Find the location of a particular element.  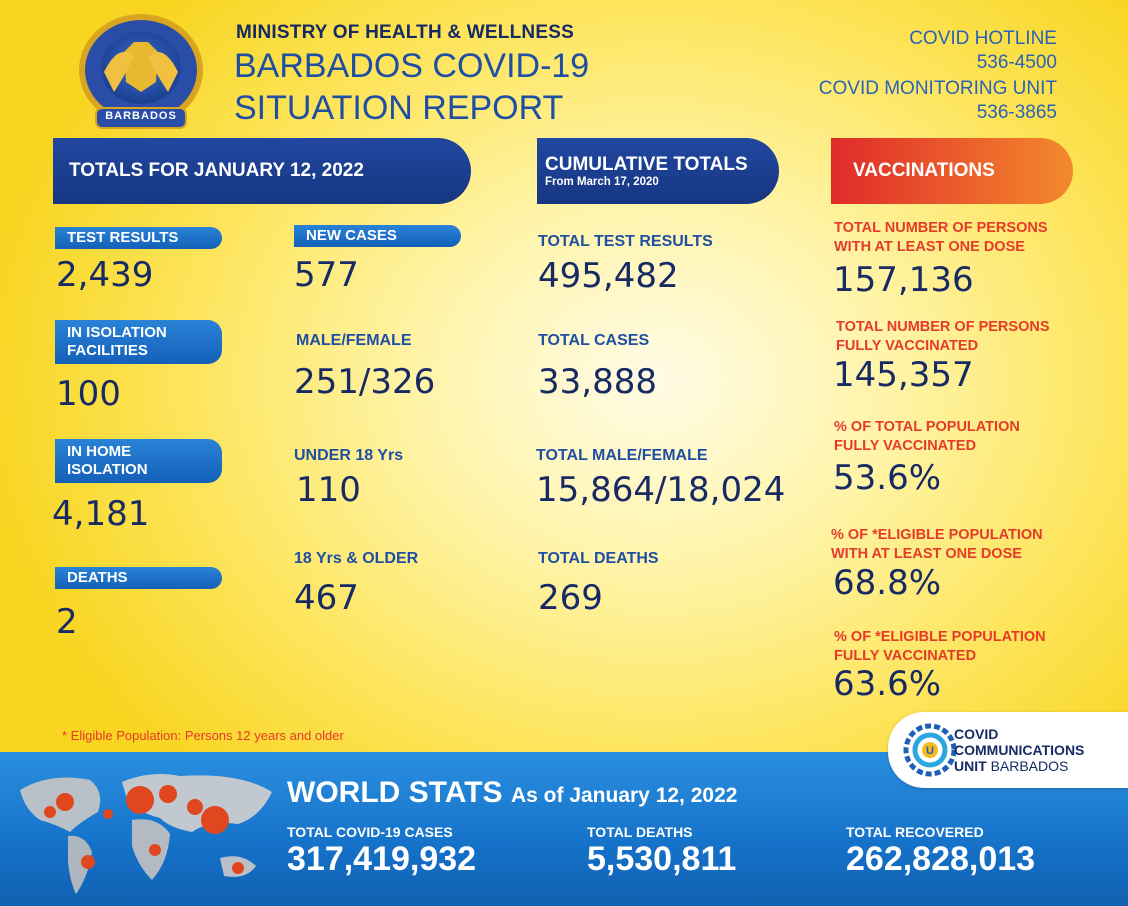

total-mf-label: TOTAL MALE/FEMALE is located at coordinates (622, 455).